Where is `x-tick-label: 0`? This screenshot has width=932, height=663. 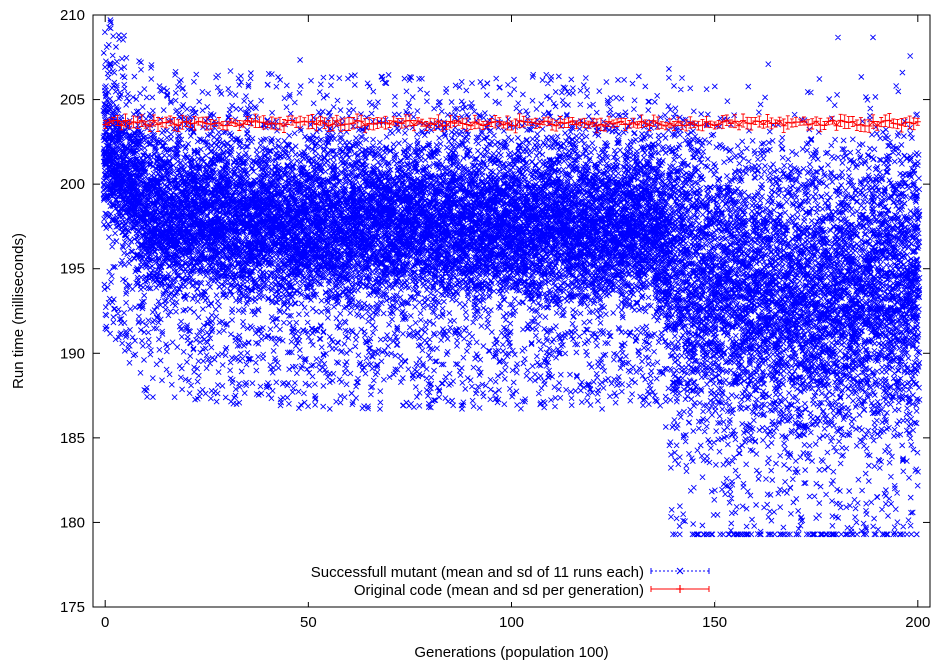
x-tick-label: 0 is located at coordinates (105, 622).